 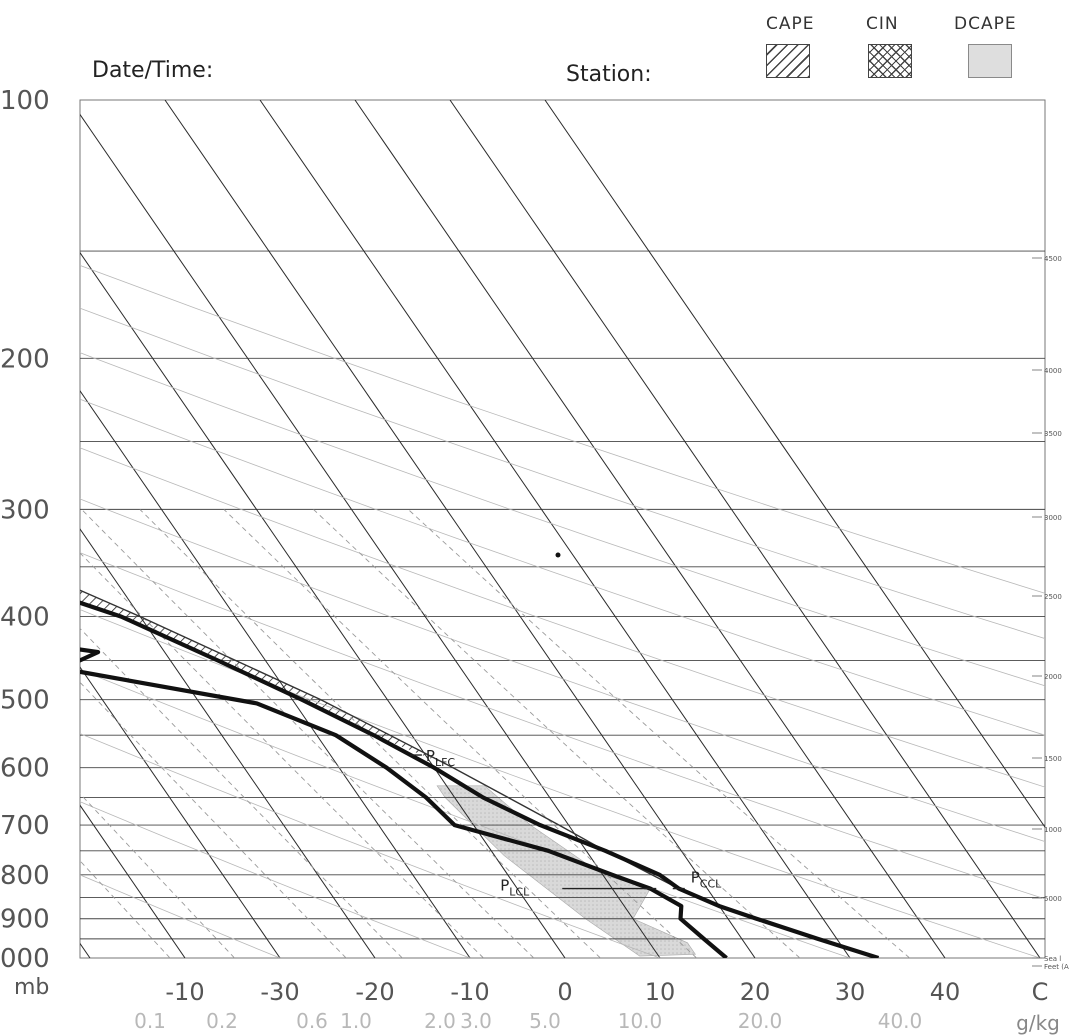 I want to click on mixing-ratio-tick-label: 0.2, so click(x=222, y=1021).